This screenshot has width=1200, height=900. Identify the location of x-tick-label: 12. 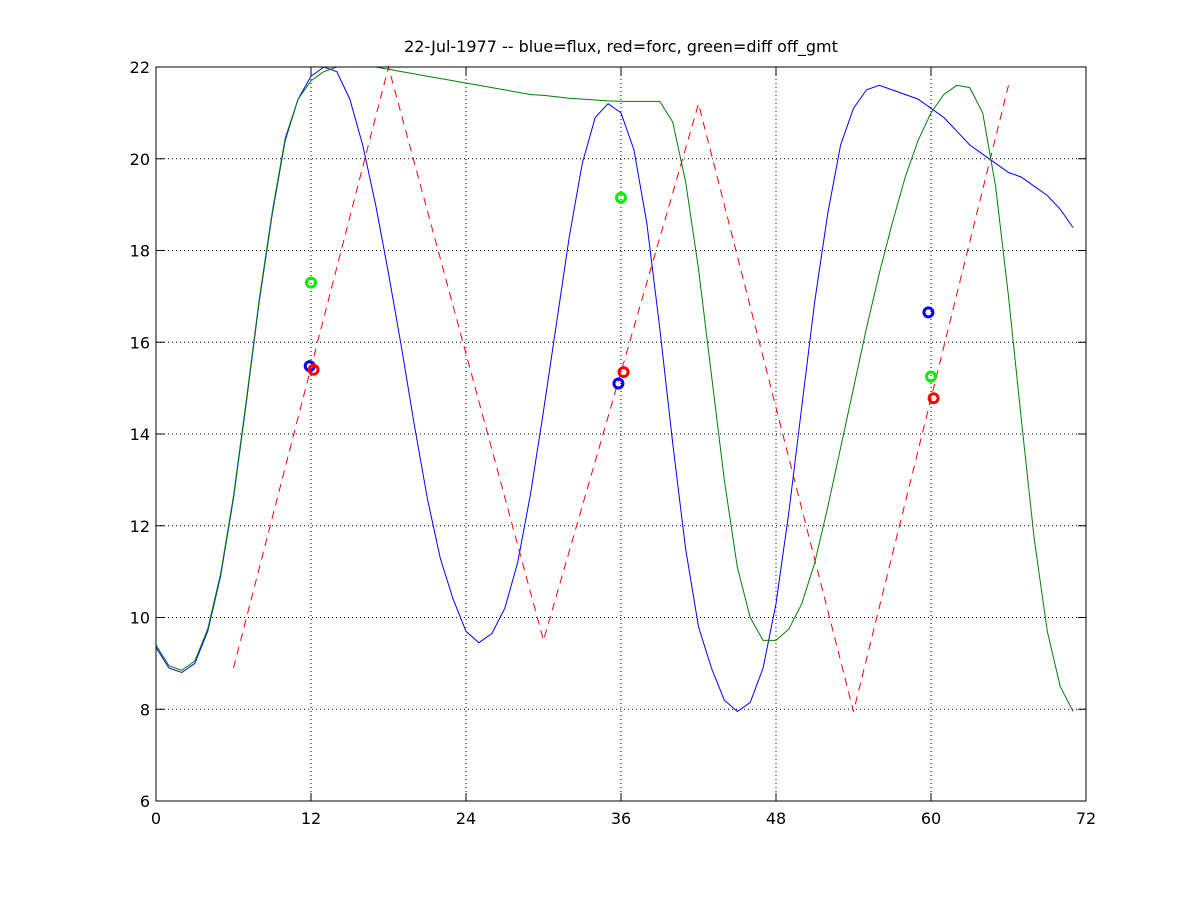
(311, 818).